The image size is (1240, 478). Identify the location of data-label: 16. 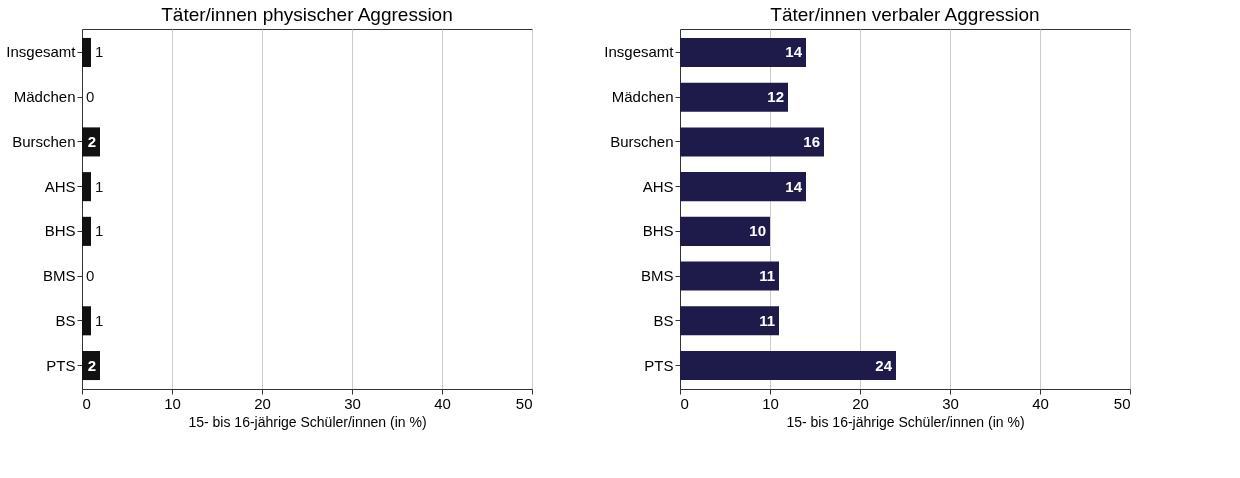
(811, 141).